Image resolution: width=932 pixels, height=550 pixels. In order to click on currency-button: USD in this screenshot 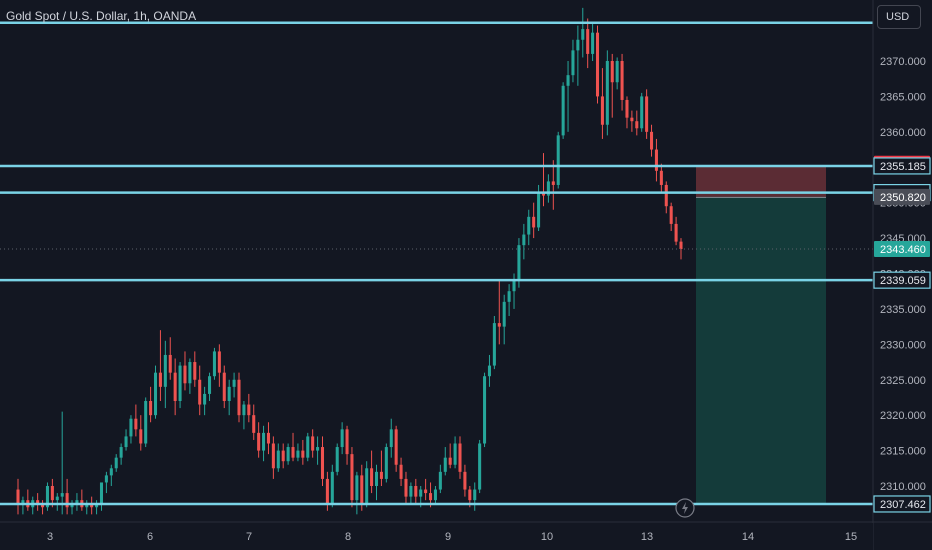, I will do `click(899, 17)`.